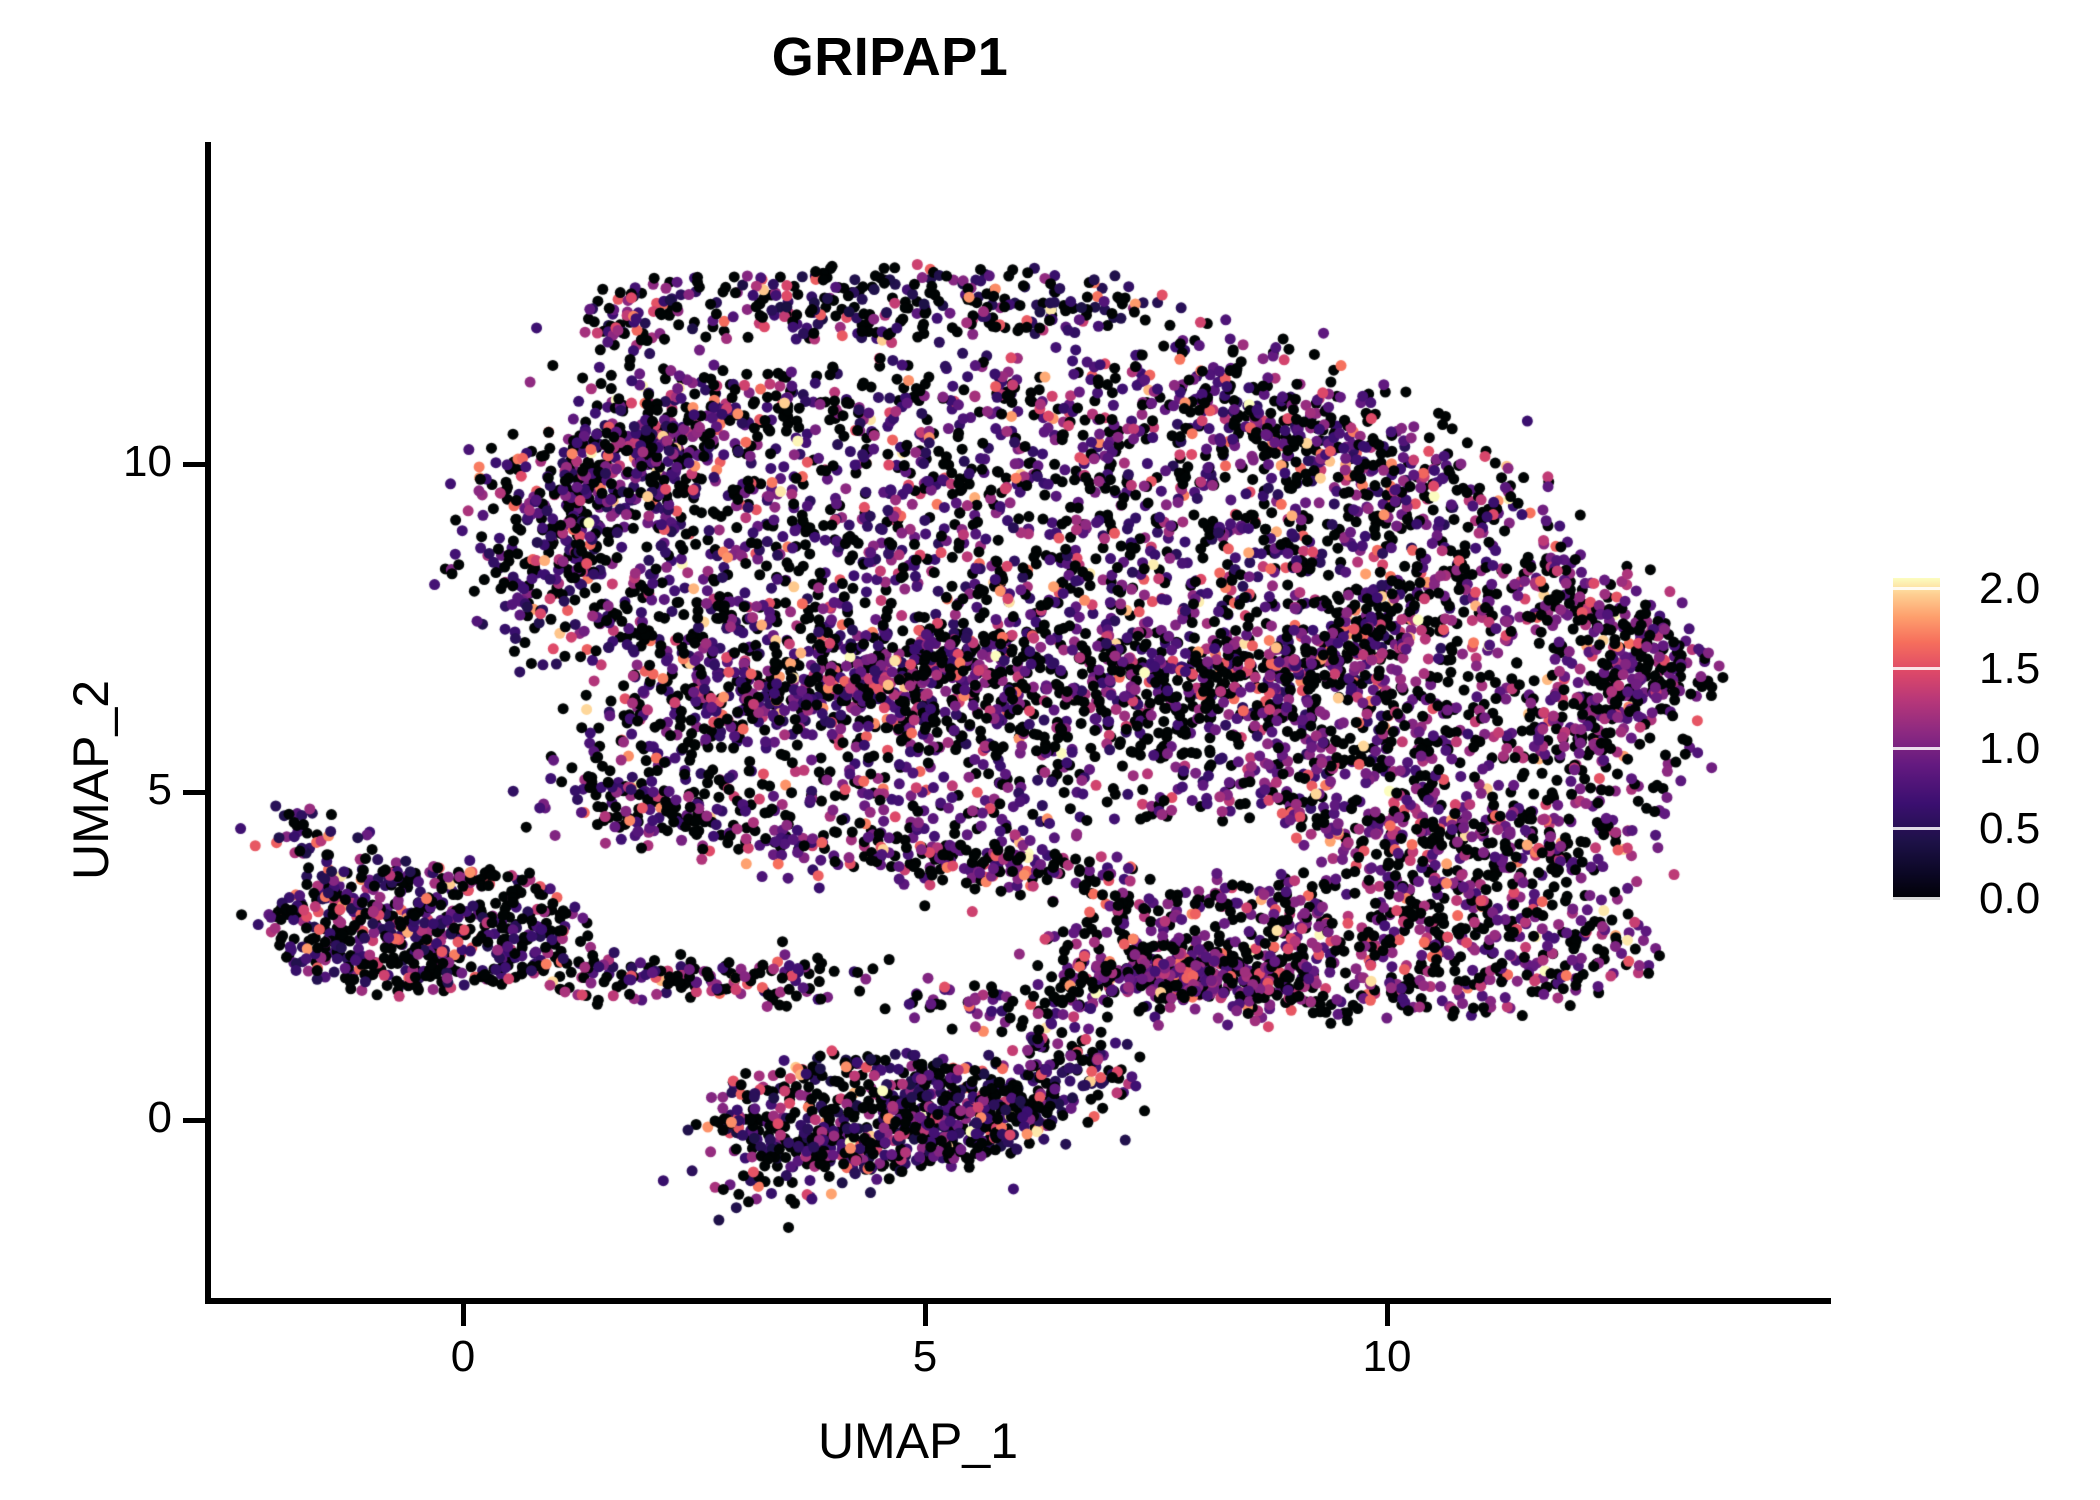 This screenshot has height=1500, width=2100. What do you see at coordinates (159, 1117) in the screenshot?
I see `y-tick-label: 0` at bounding box center [159, 1117].